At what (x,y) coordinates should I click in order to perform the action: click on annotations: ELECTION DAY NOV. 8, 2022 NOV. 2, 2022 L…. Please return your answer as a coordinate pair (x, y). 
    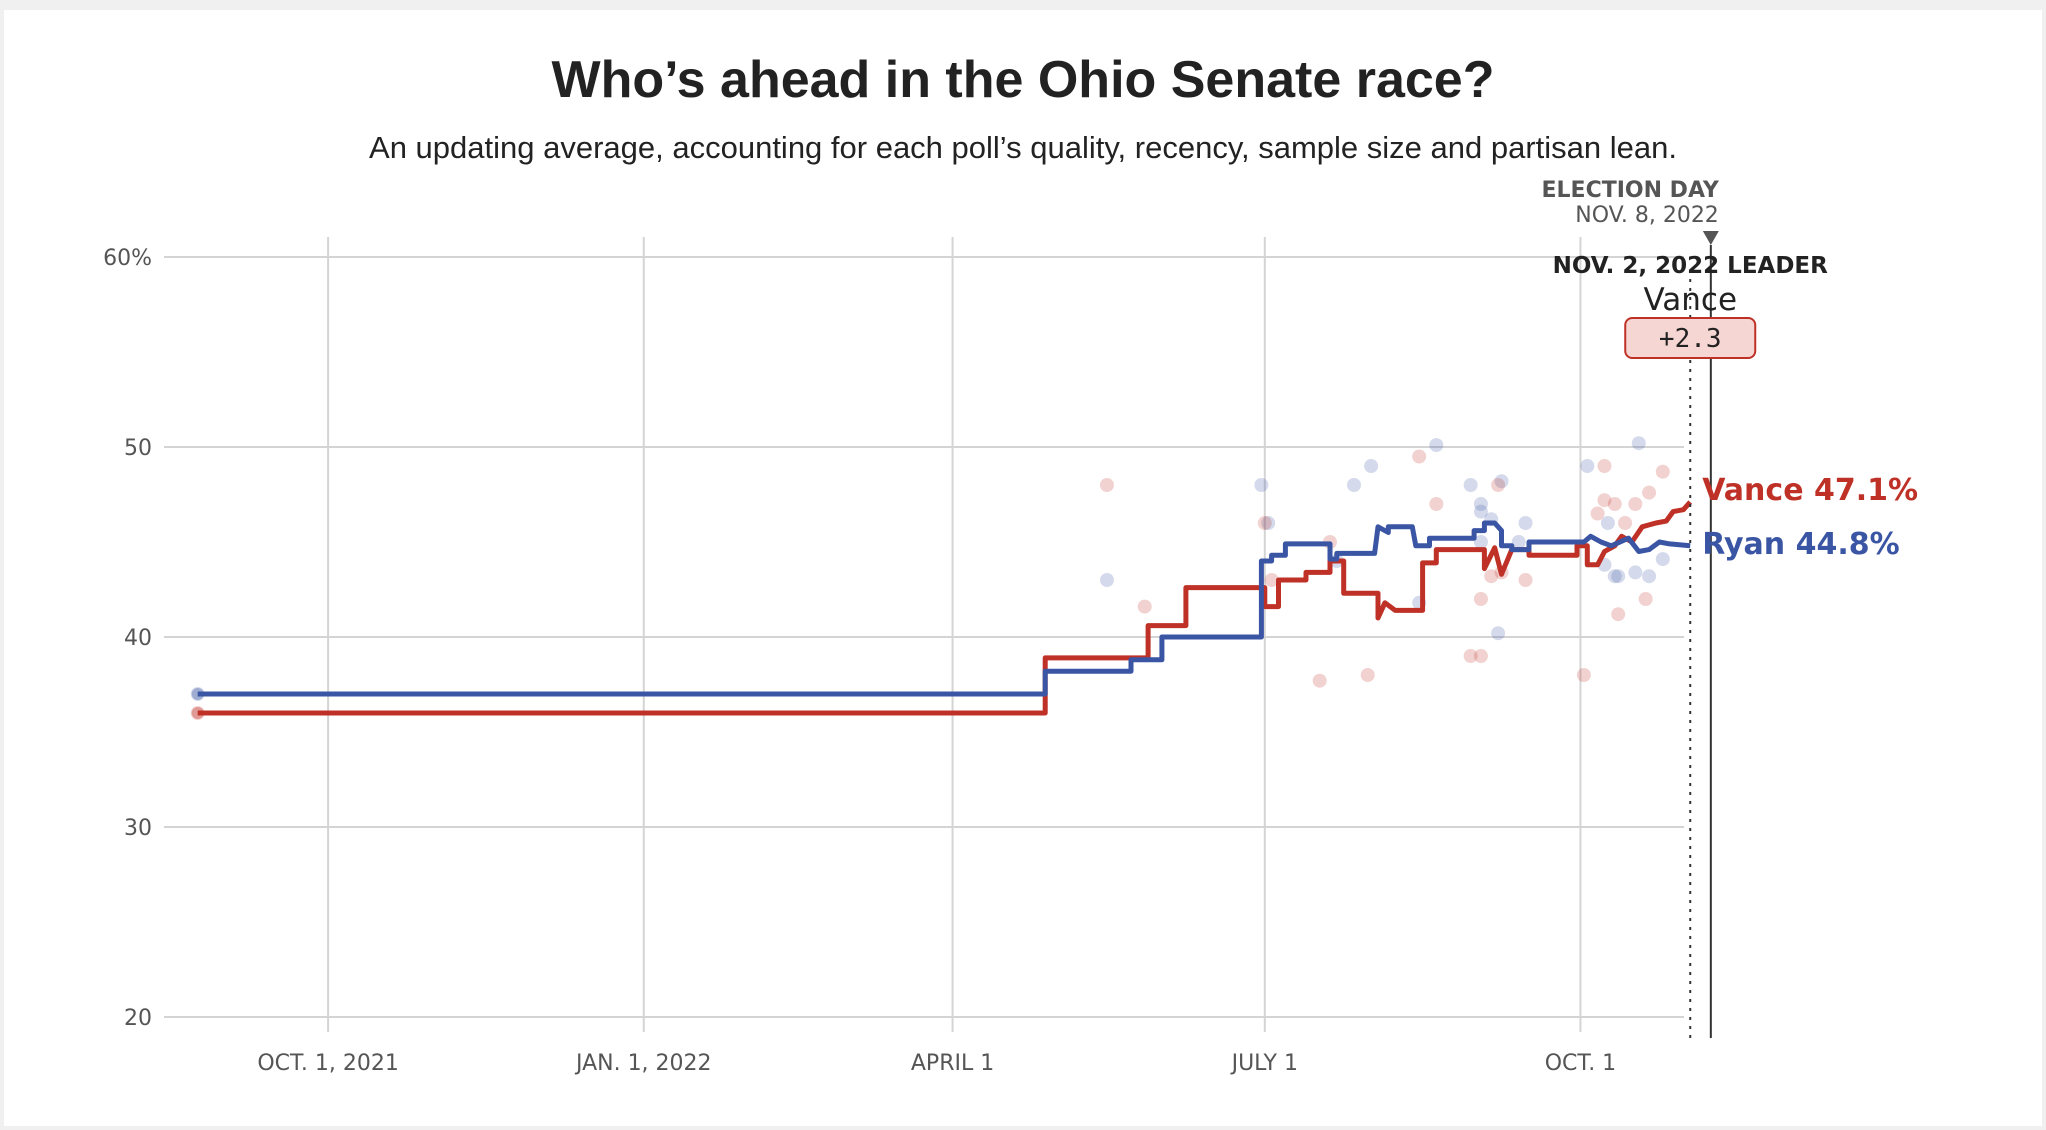
    Looking at the image, I should click on (1685, 610).